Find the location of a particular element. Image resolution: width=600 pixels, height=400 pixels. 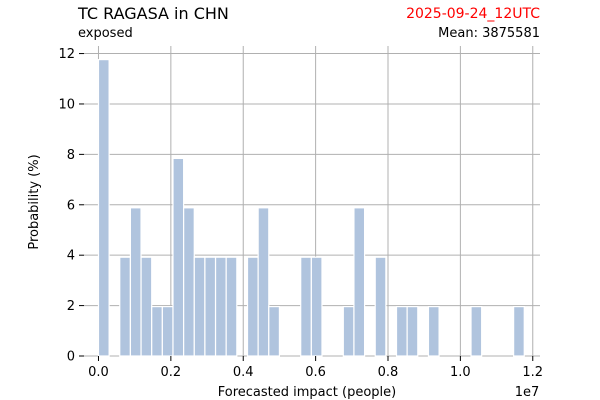

x-axis-offset-label: 1e7 is located at coordinates (527, 392).